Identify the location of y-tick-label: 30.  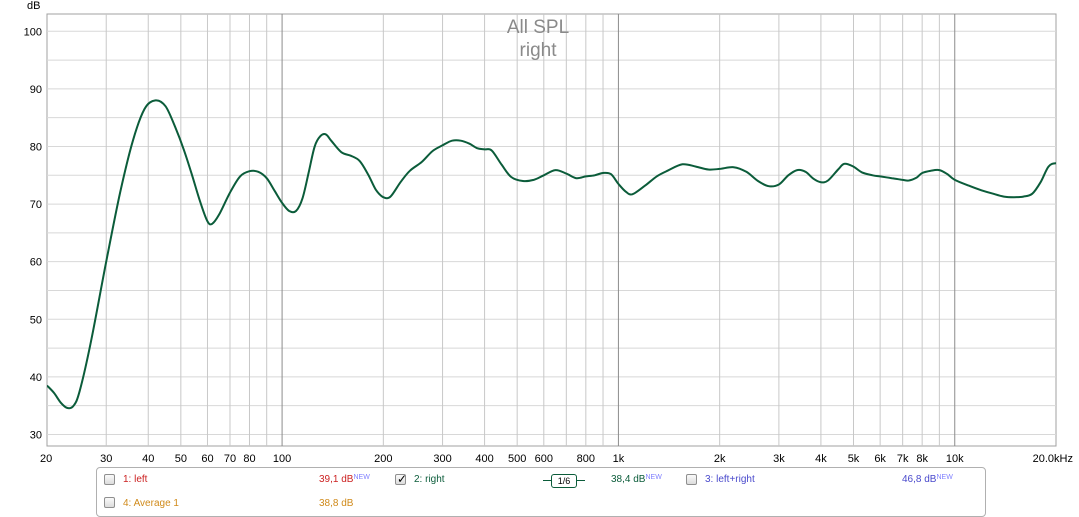
(36, 435).